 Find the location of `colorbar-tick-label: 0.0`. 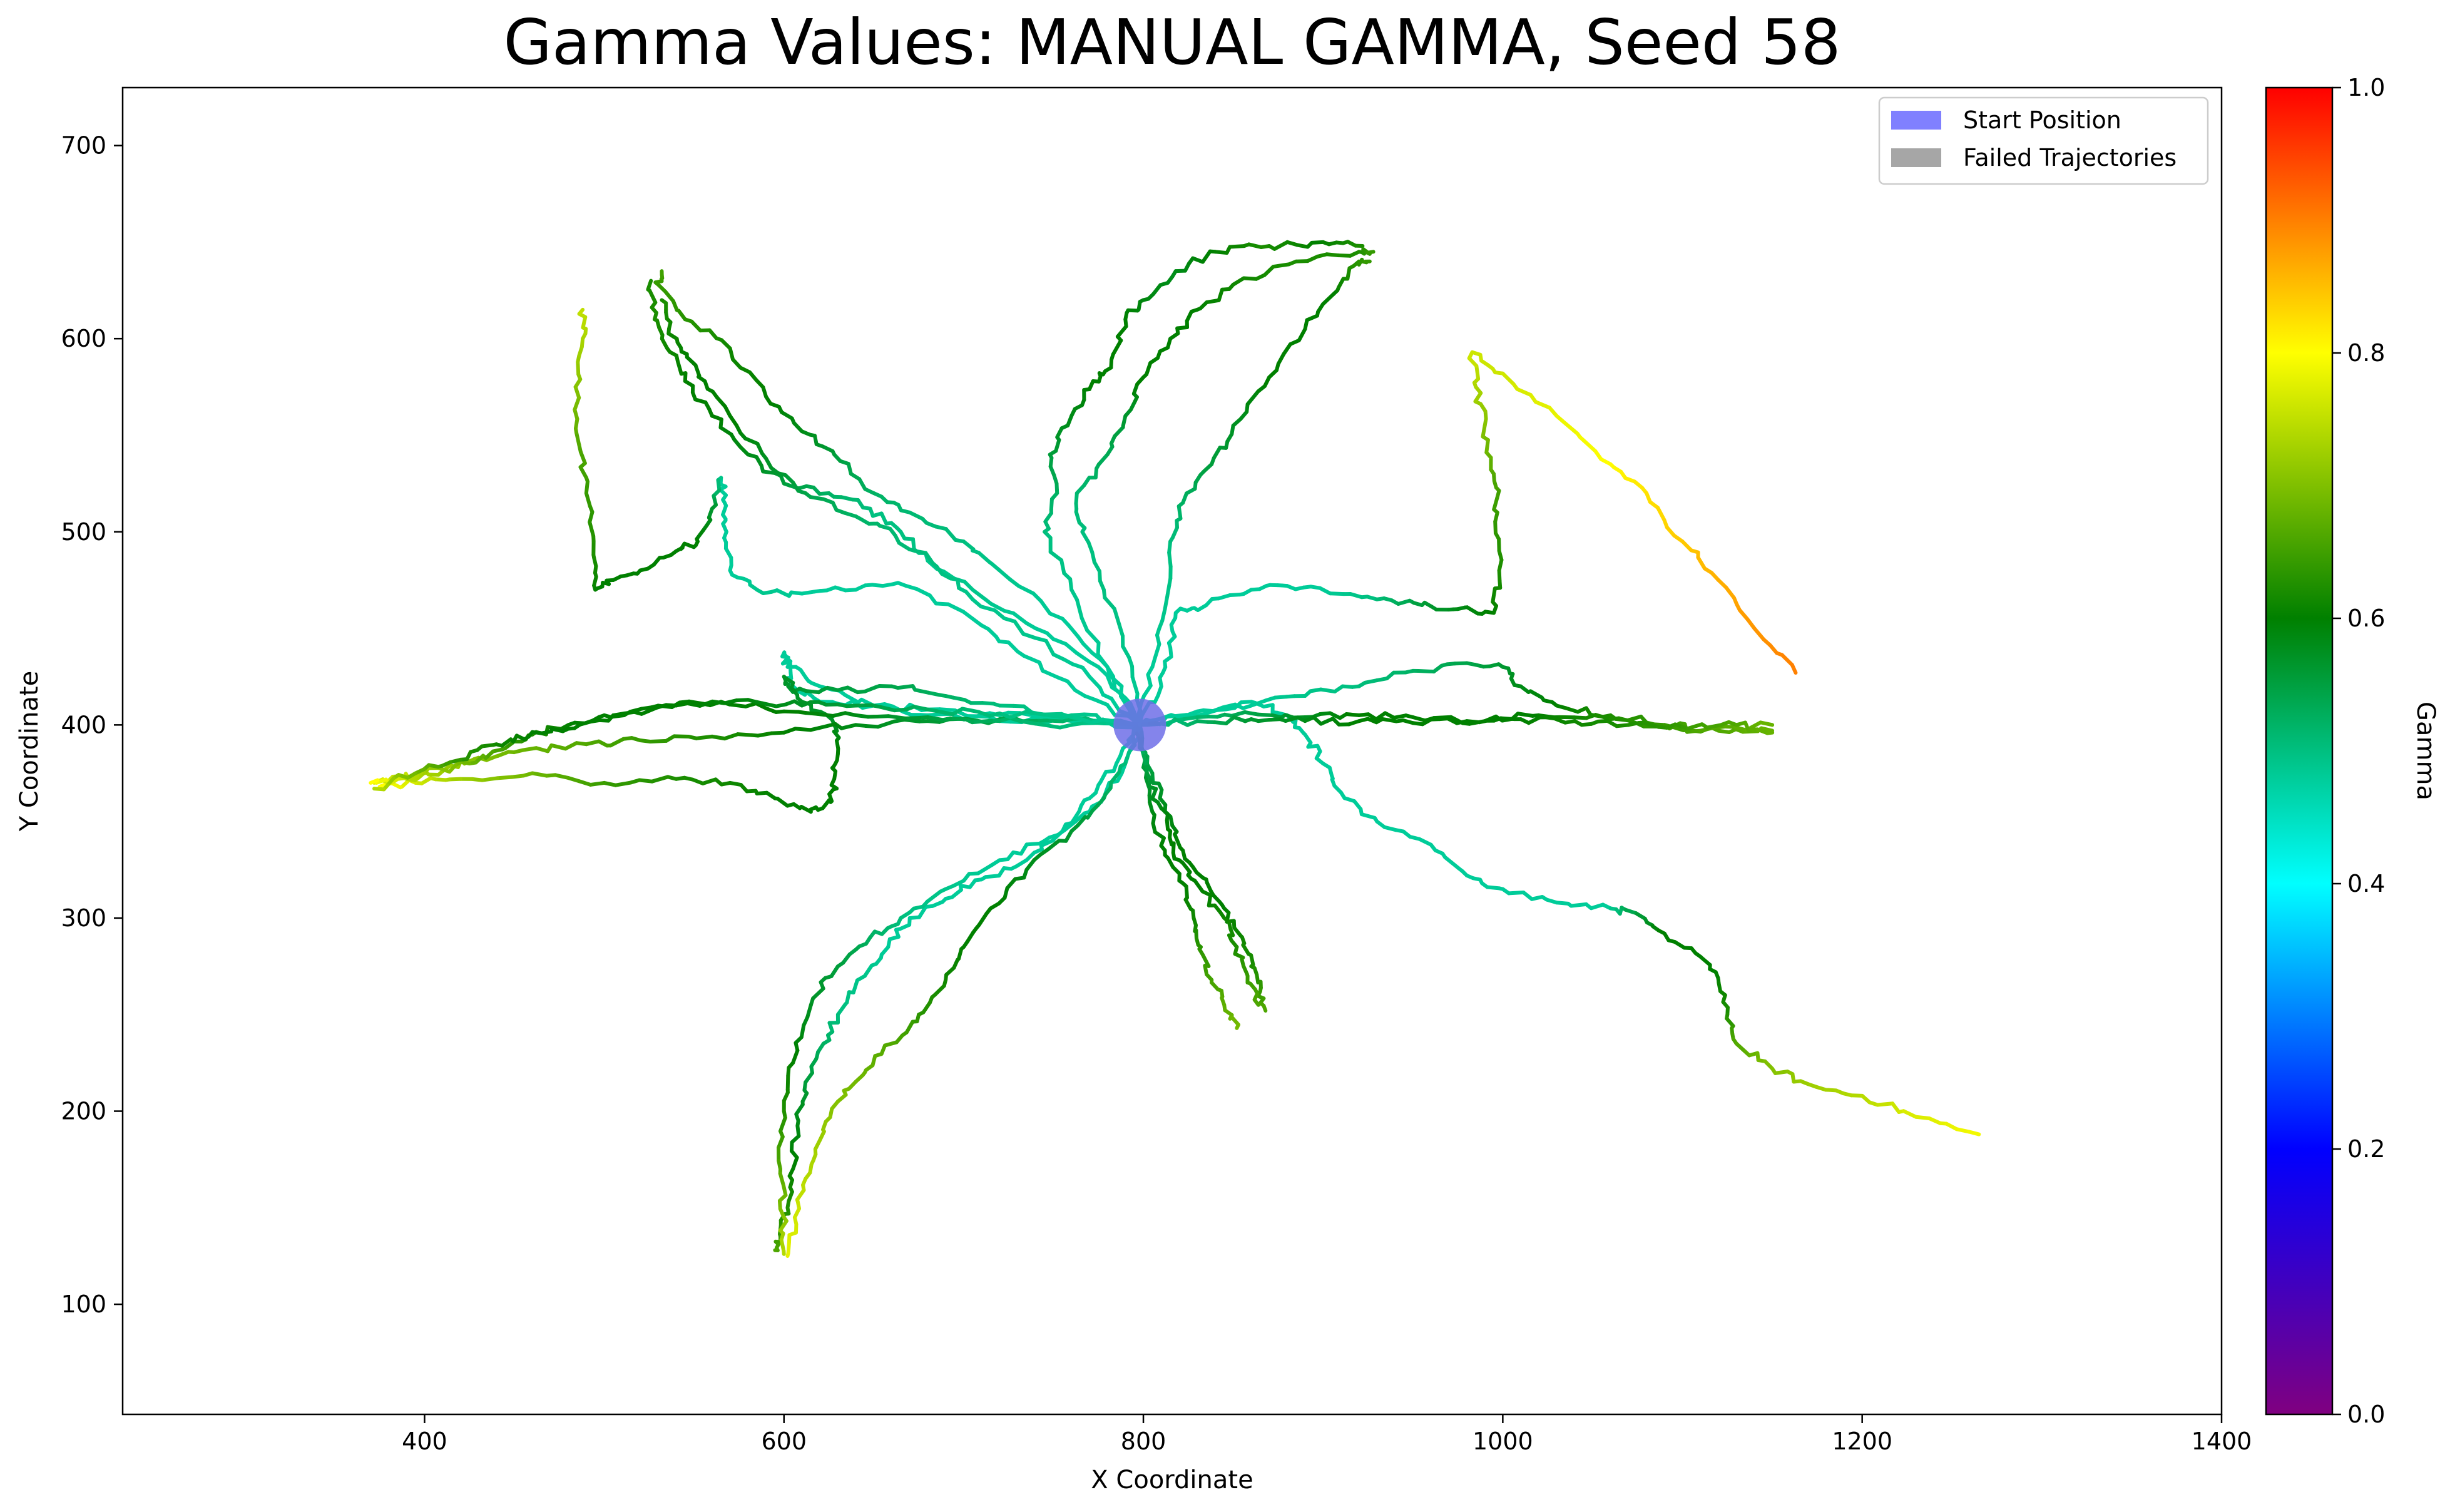

colorbar-tick-label: 0.0 is located at coordinates (2366, 1414).